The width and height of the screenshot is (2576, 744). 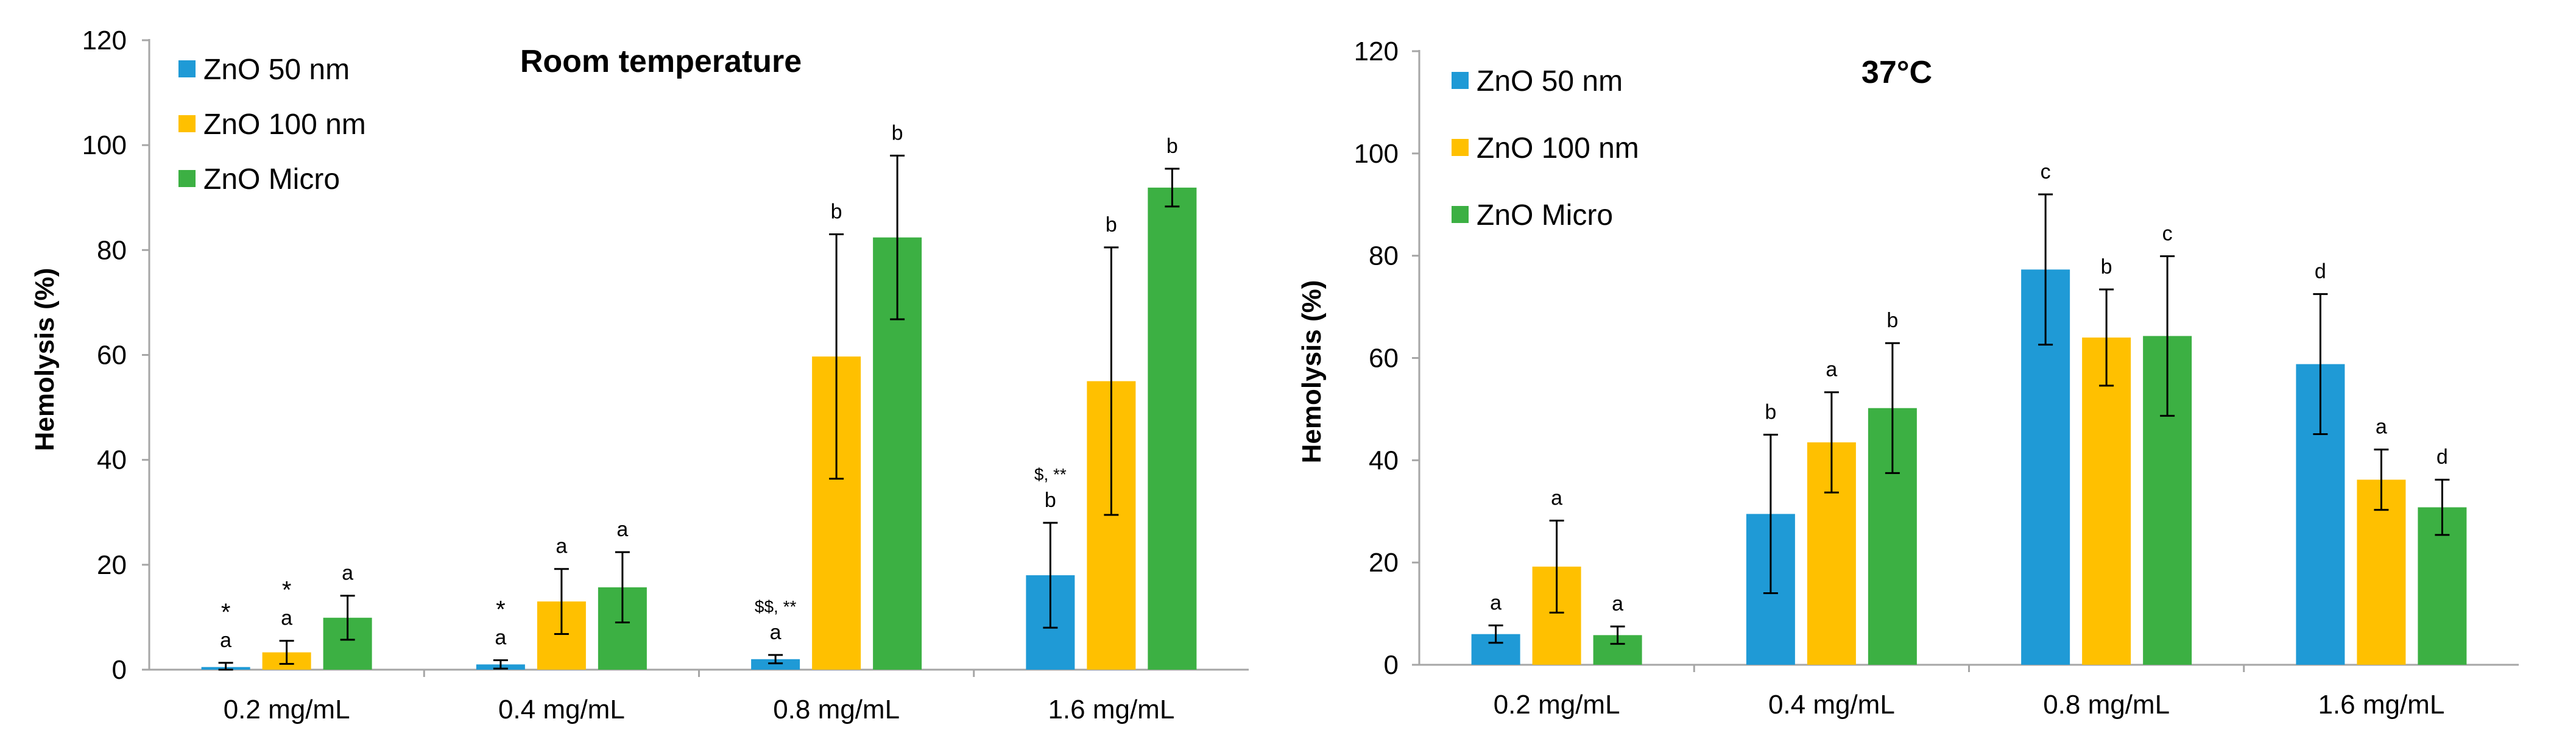 I want to click on significance-label: $, **, so click(x=1050, y=474).